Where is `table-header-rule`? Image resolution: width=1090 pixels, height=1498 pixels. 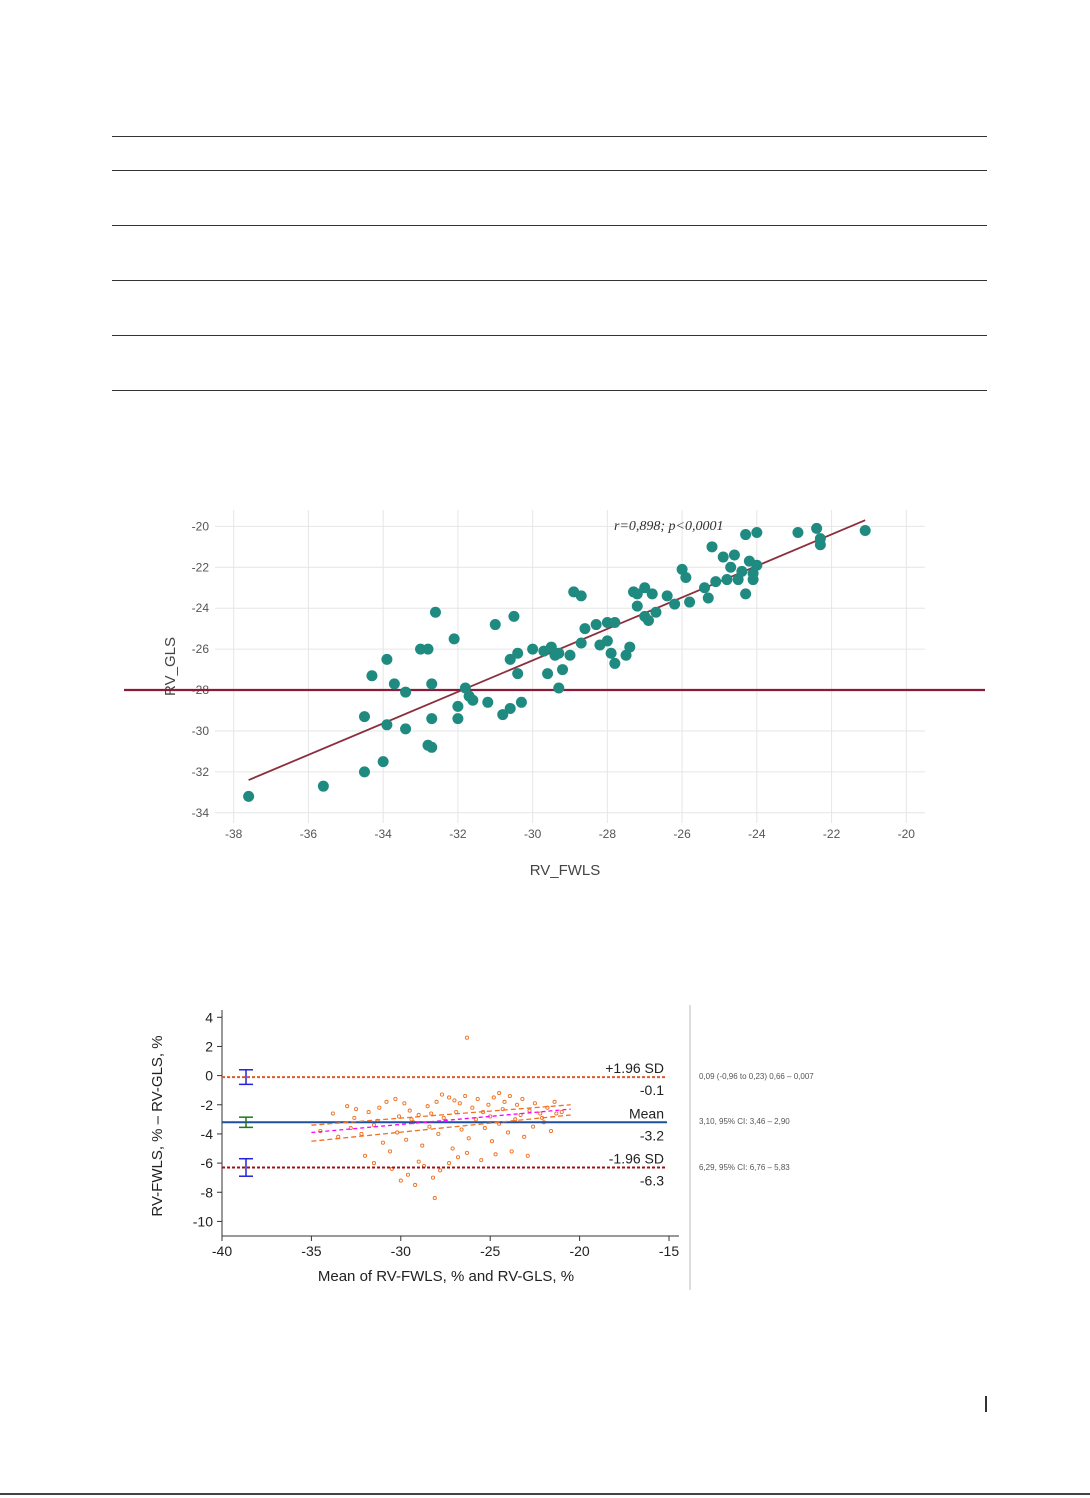 table-header-rule is located at coordinates (549, 170).